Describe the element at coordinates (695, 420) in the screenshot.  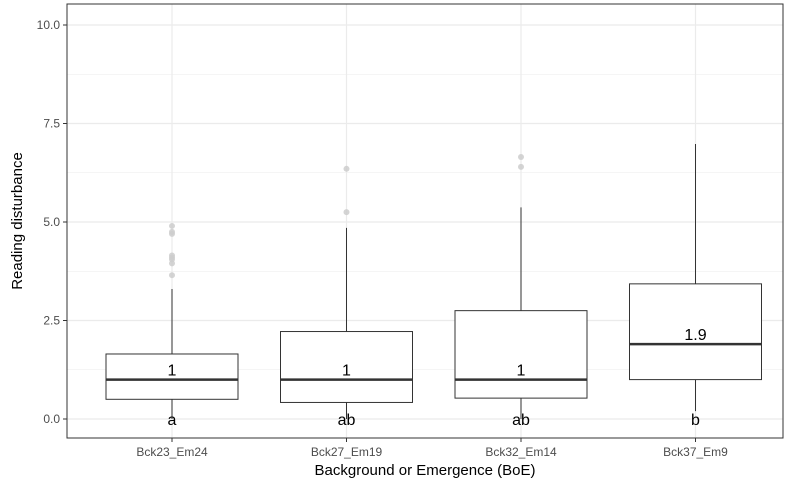
I see `group-letter: b` at that location.